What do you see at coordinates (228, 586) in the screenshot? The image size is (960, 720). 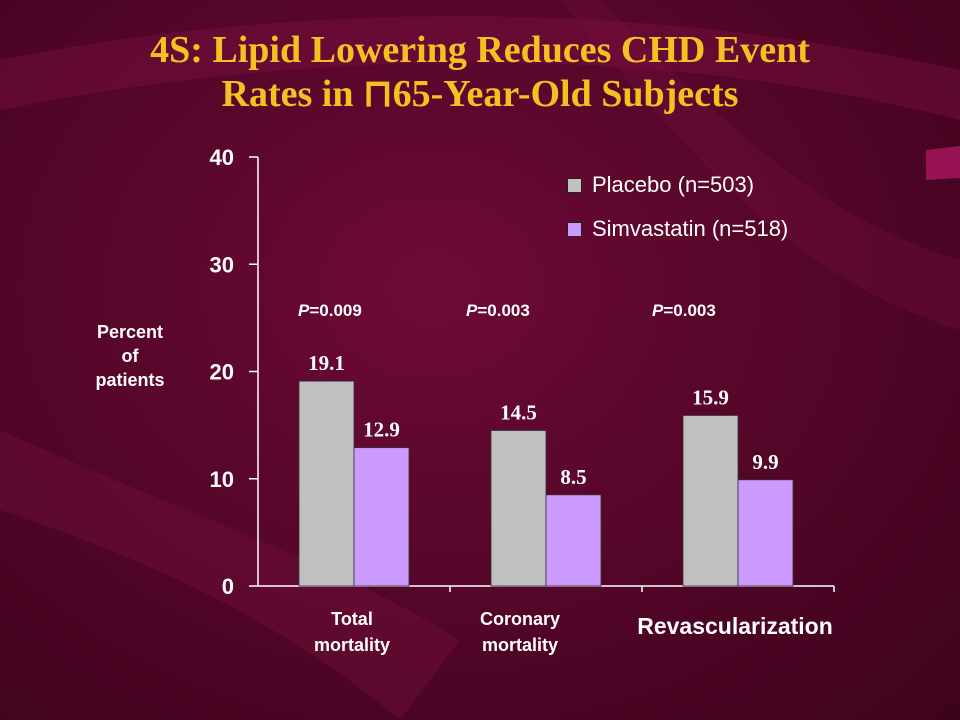 I see `y-tick-label: 0` at bounding box center [228, 586].